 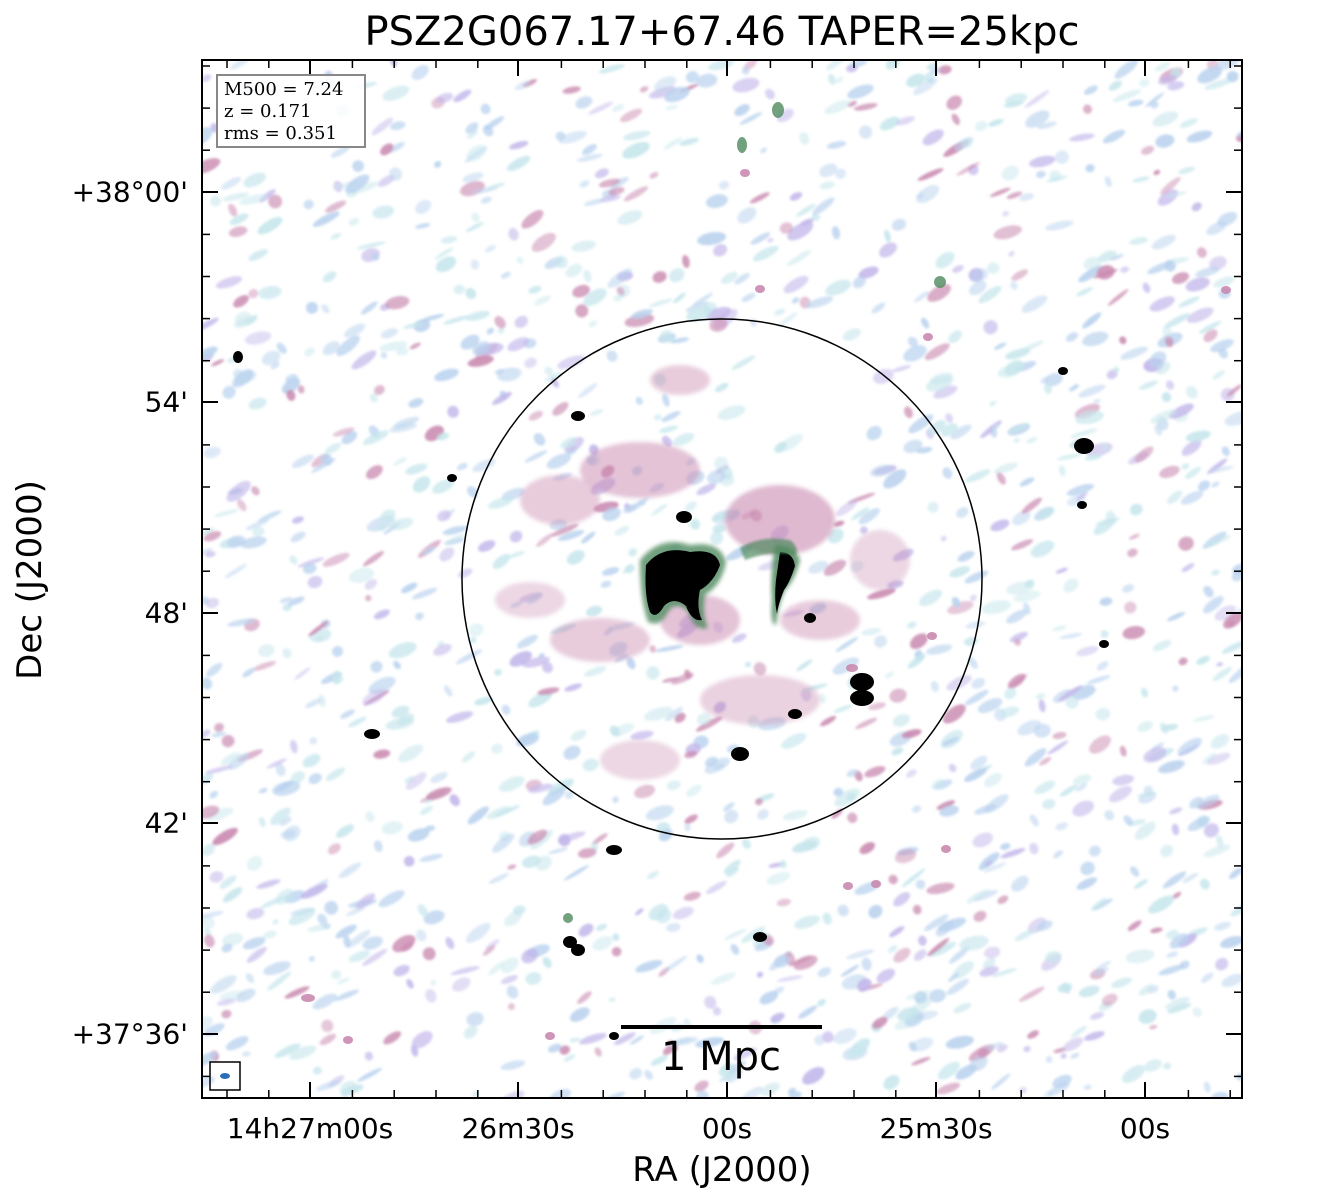 What do you see at coordinates (720, 583) in the screenshot?
I see `central-source` at bounding box center [720, 583].